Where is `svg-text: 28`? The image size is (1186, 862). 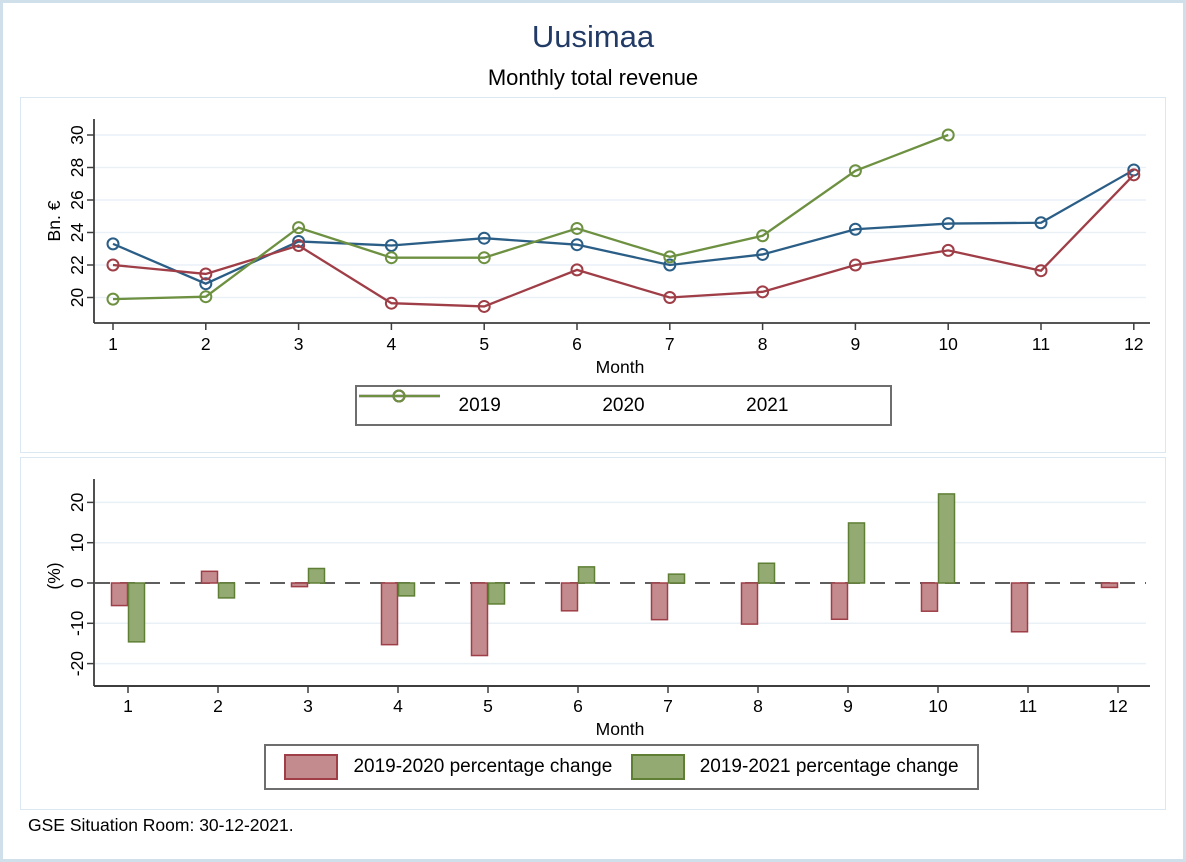
svg-text: 28 is located at coordinates (77, 167).